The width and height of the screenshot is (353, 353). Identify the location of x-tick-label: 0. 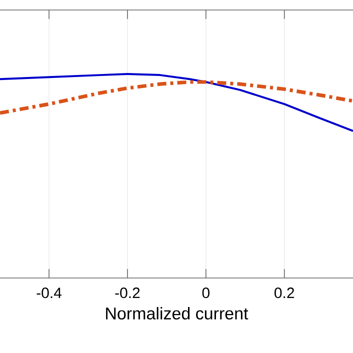
(206, 293).